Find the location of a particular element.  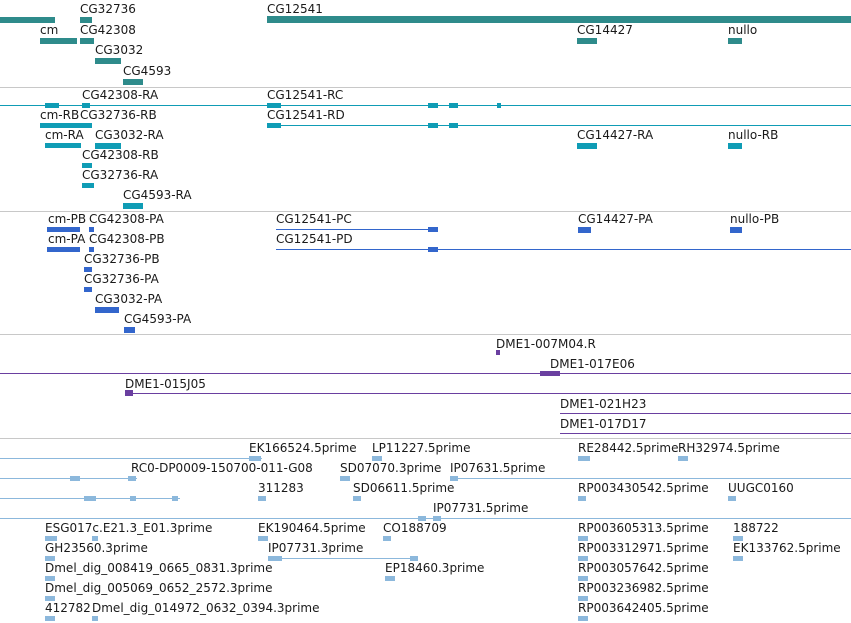

gene-label-cg12541: CG12541 is located at coordinates (295, 9).